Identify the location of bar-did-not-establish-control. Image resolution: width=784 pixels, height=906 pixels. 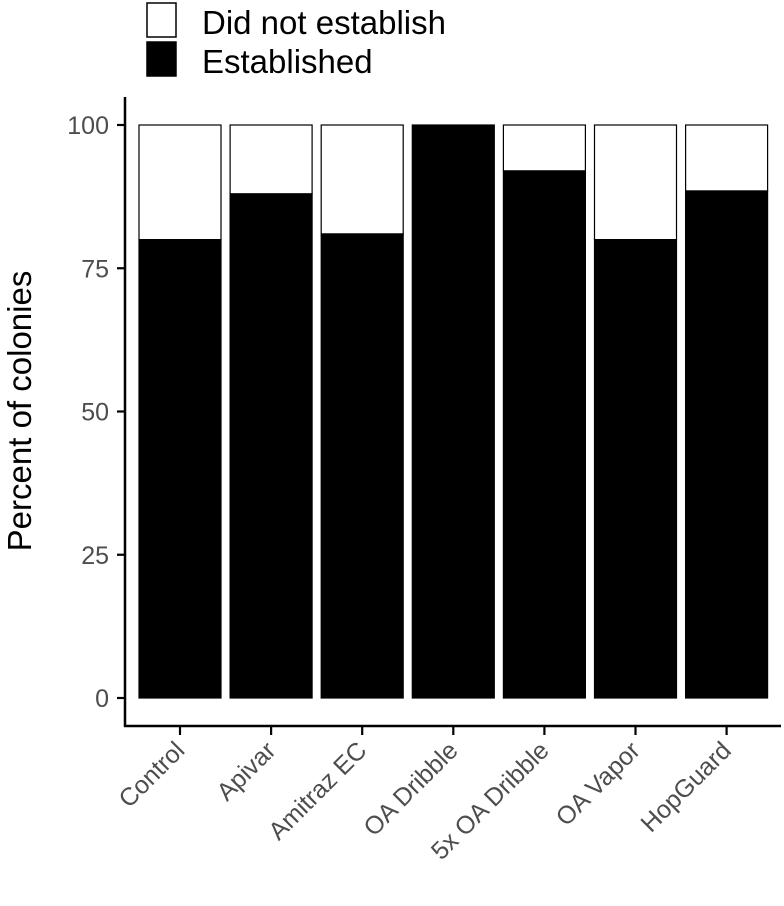
(180, 182).